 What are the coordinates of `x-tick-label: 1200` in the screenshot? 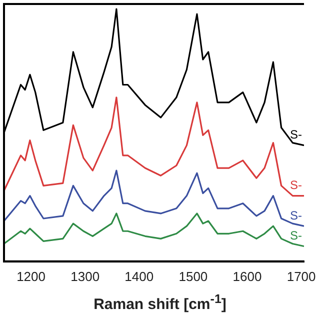 It's located at (31, 276).